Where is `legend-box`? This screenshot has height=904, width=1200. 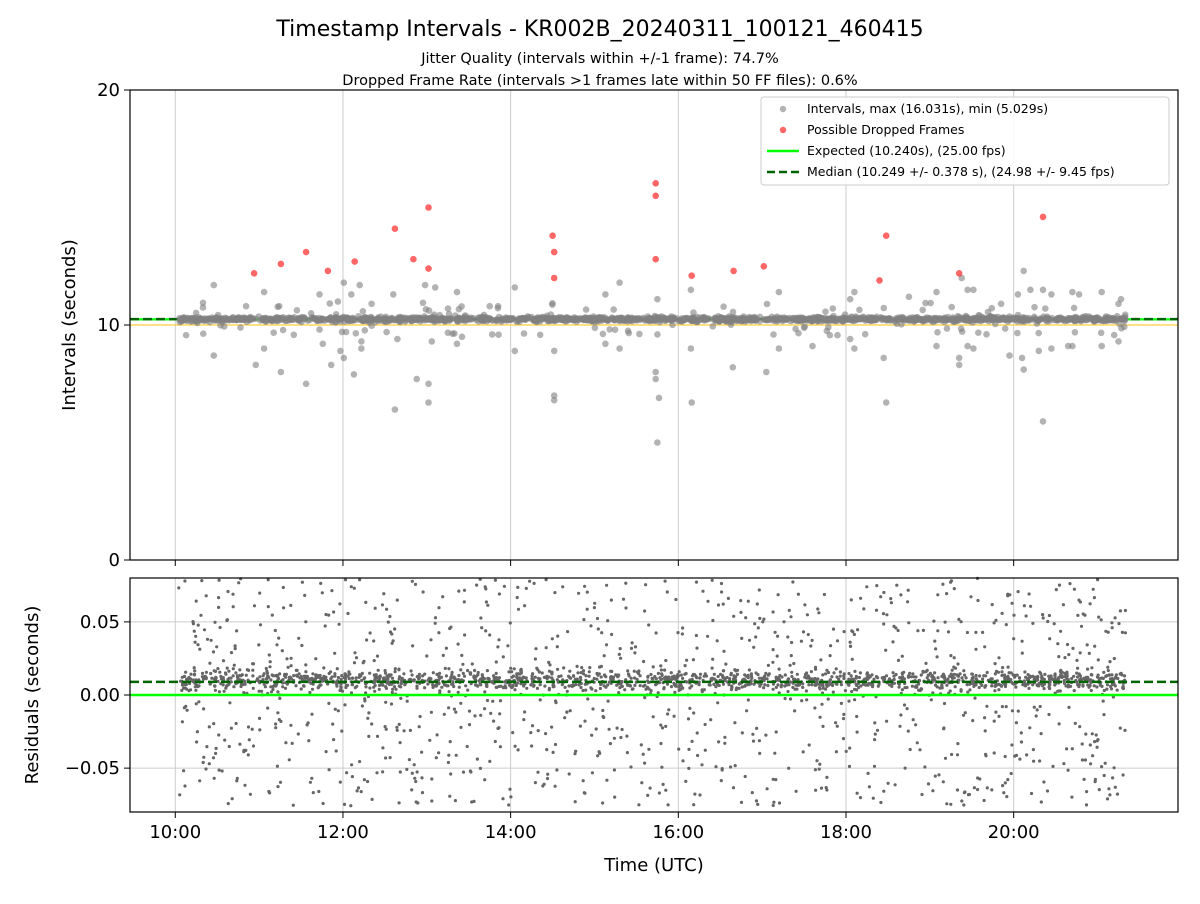
legend-box is located at coordinates (965, 141).